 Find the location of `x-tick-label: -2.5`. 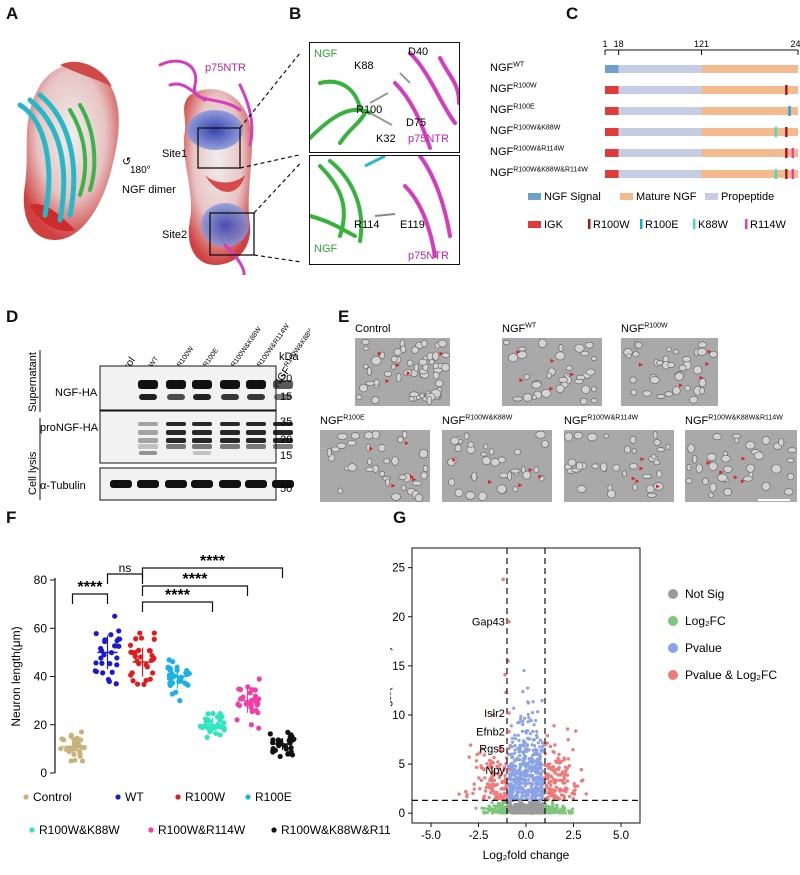

x-tick-label: -2.5 is located at coordinates (479, 836).